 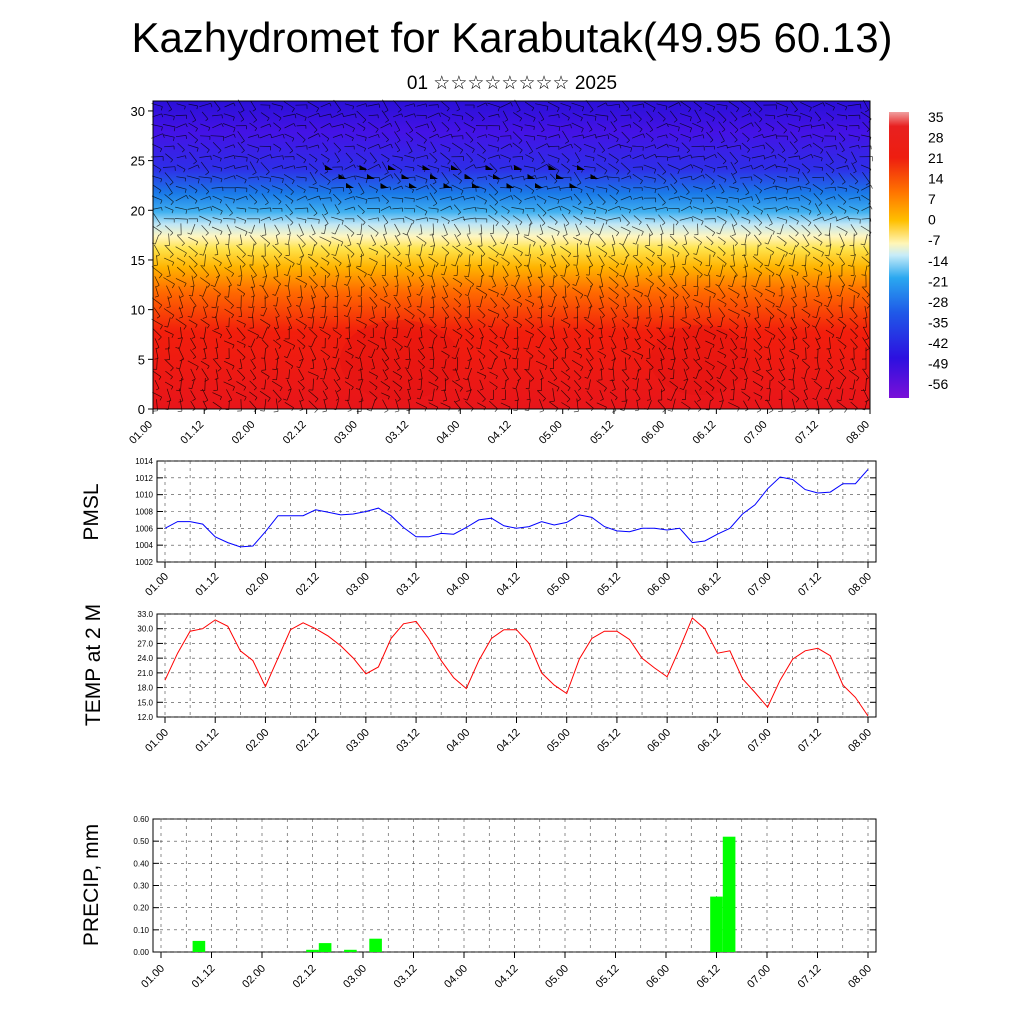 What do you see at coordinates (899, 255) in the screenshot?
I see `colorbar` at bounding box center [899, 255].